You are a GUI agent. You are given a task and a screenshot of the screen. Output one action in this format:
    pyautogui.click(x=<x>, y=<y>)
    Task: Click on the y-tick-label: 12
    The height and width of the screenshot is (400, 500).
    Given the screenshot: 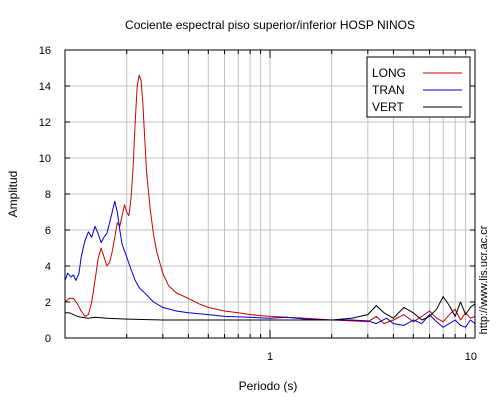 What is the action you would take?
    pyautogui.click(x=45, y=123)
    